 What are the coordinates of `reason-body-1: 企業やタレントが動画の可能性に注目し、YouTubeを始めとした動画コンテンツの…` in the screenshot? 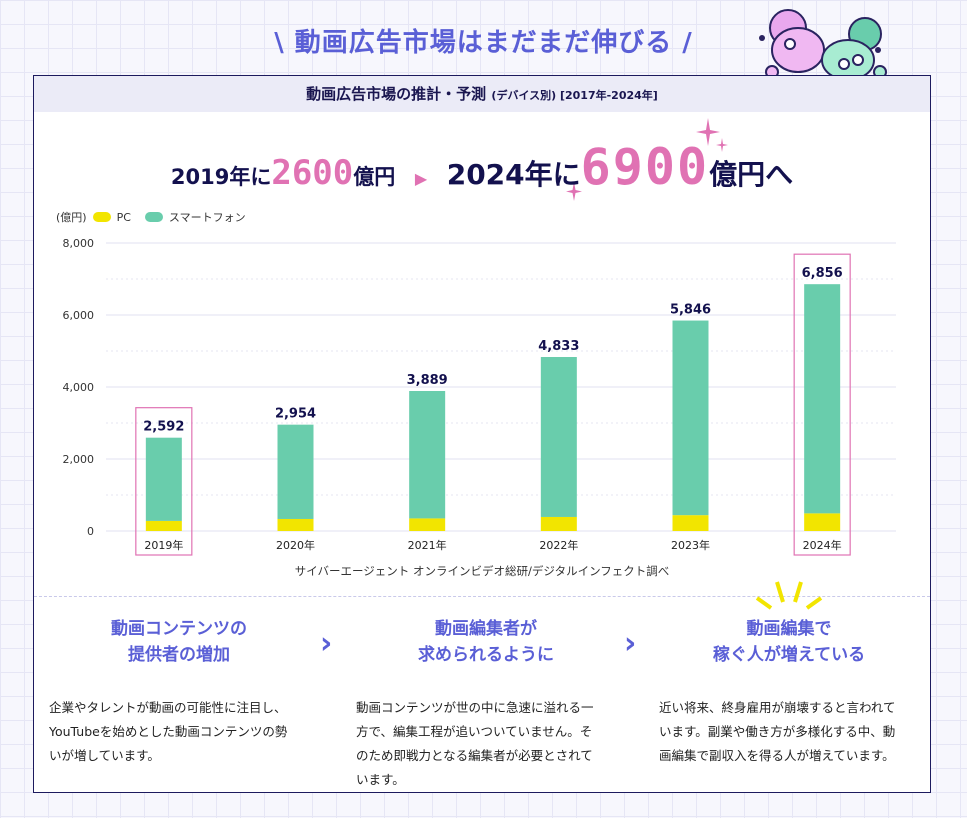 It's located at (168, 731).